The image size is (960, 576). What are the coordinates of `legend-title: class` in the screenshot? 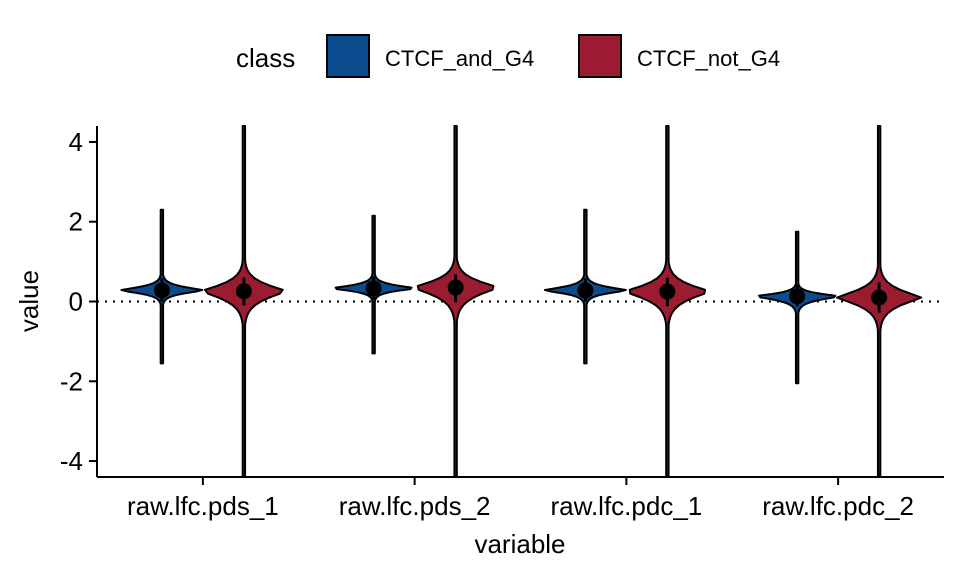 It's located at (265, 58).